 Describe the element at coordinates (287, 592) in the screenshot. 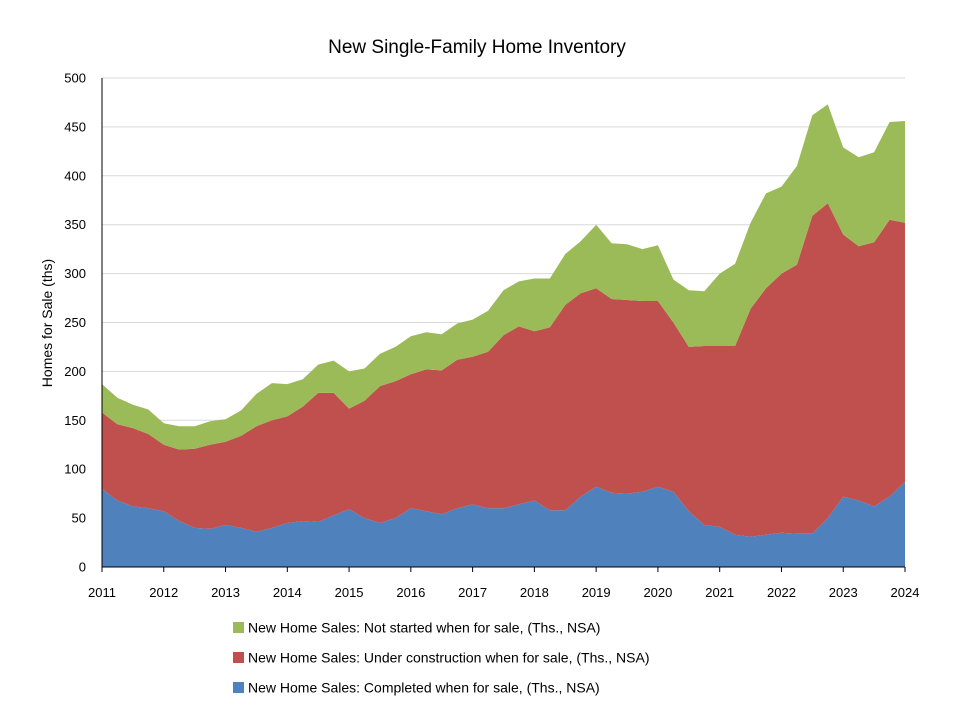

I see `x-tick-label: 2014` at that location.